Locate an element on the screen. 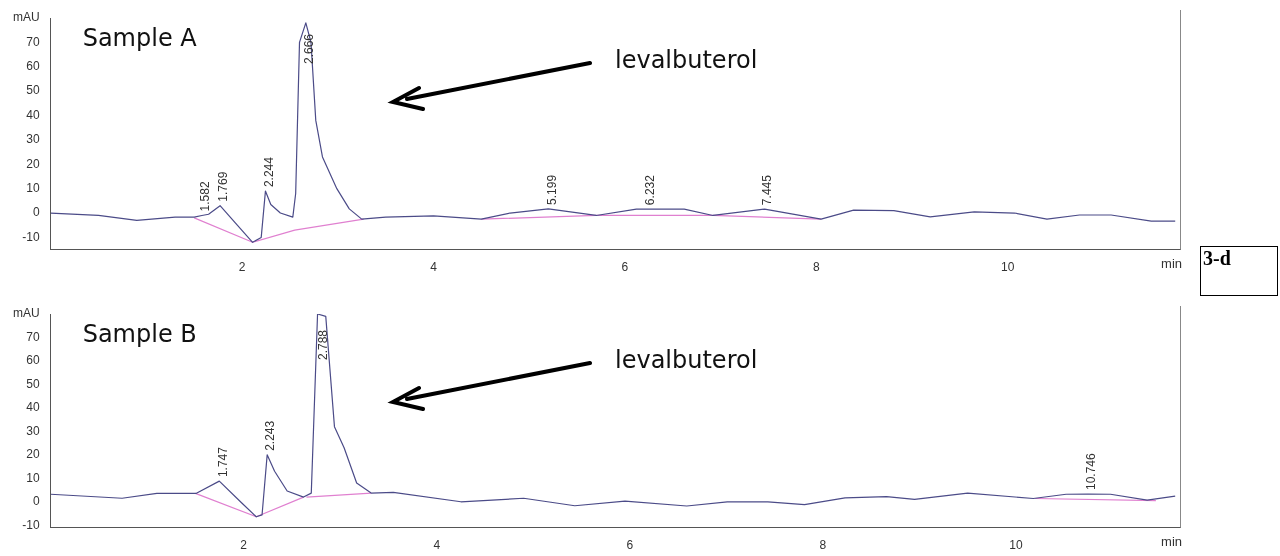 This screenshot has height=556, width=1280. text: 3-d is located at coordinates (1239, 271).